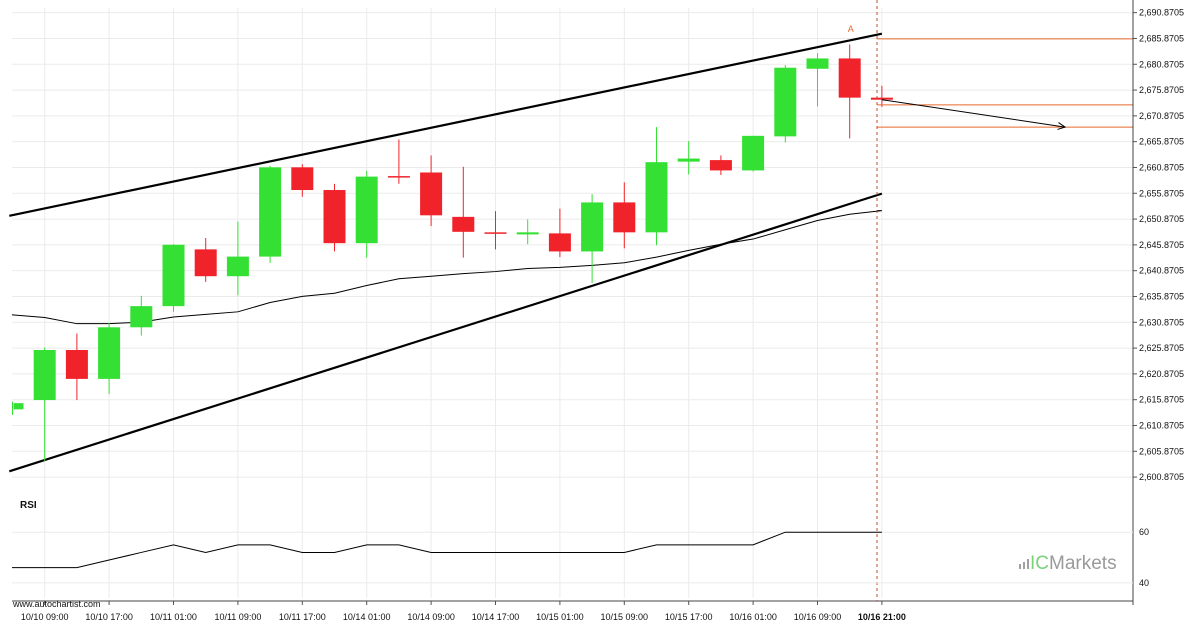 The width and height of the screenshot is (1200, 630). Describe the element at coordinates (1161, 38) in the screenshot. I see `y-tick-label: 2,685.8705` at that location.